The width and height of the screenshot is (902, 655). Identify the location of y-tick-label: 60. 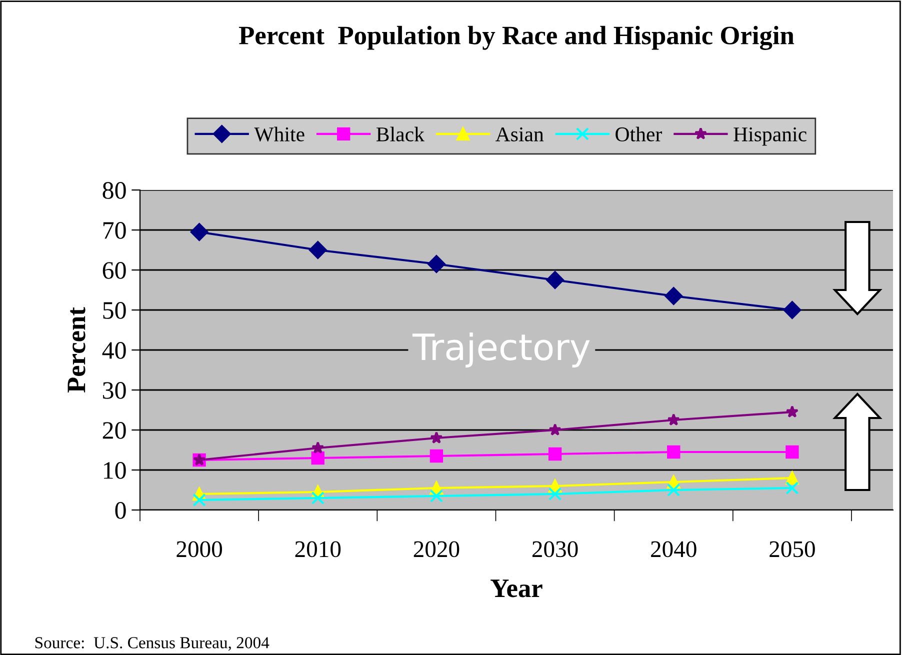
(114, 270).